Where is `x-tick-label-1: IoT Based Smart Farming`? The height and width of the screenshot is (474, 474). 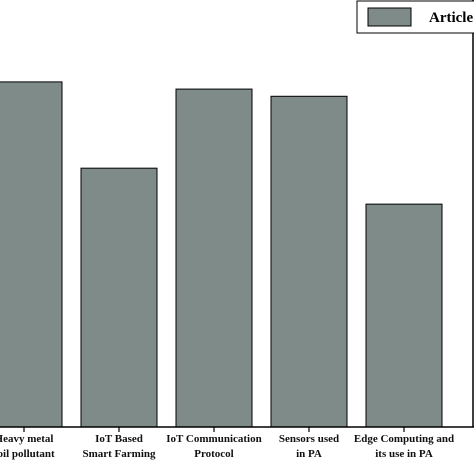 x-tick-label-1: IoT Based Smart Farming is located at coordinates (119, 446).